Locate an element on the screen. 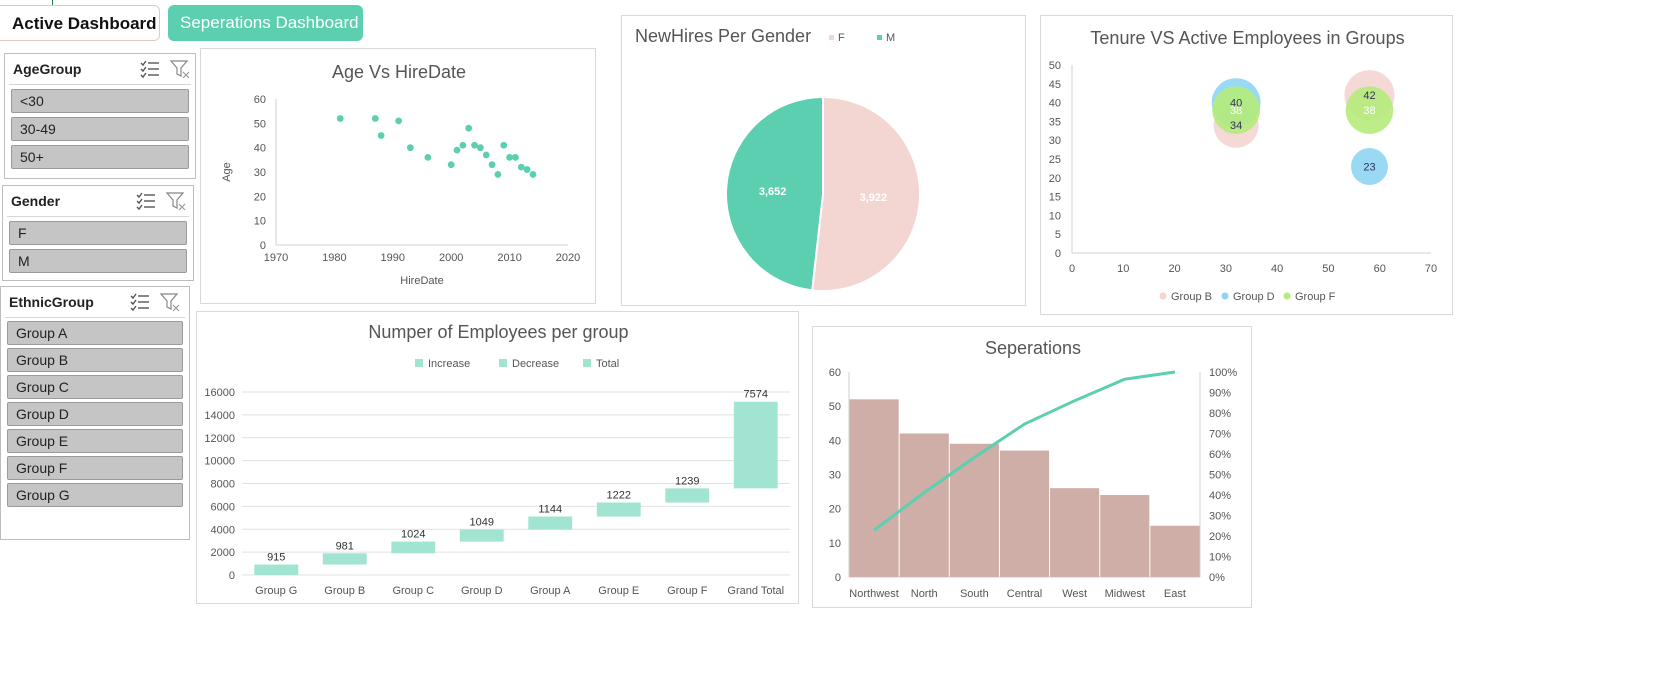 This screenshot has width=1663, height=674. slicer-item: Group F is located at coordinates (95, 468).